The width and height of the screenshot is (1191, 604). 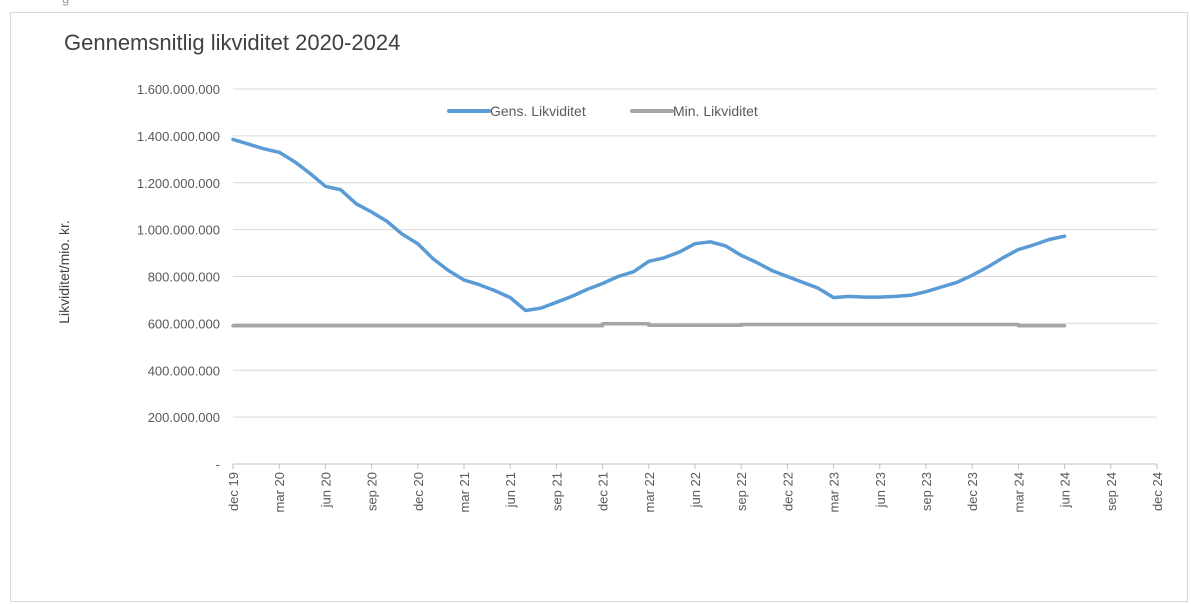 I want to click on y-tick-label: 1.200.000.000, so click(x=178, y=183).